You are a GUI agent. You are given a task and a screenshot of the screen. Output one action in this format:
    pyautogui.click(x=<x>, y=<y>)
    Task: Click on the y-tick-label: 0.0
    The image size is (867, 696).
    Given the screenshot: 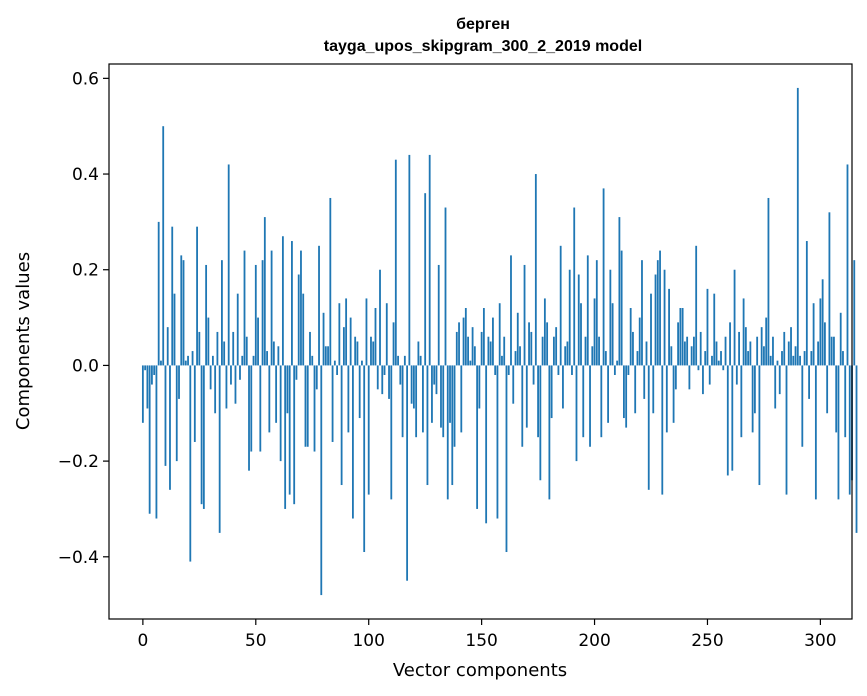 What is the action you would take?
    pyautogui.click(x=85, y=366)
    